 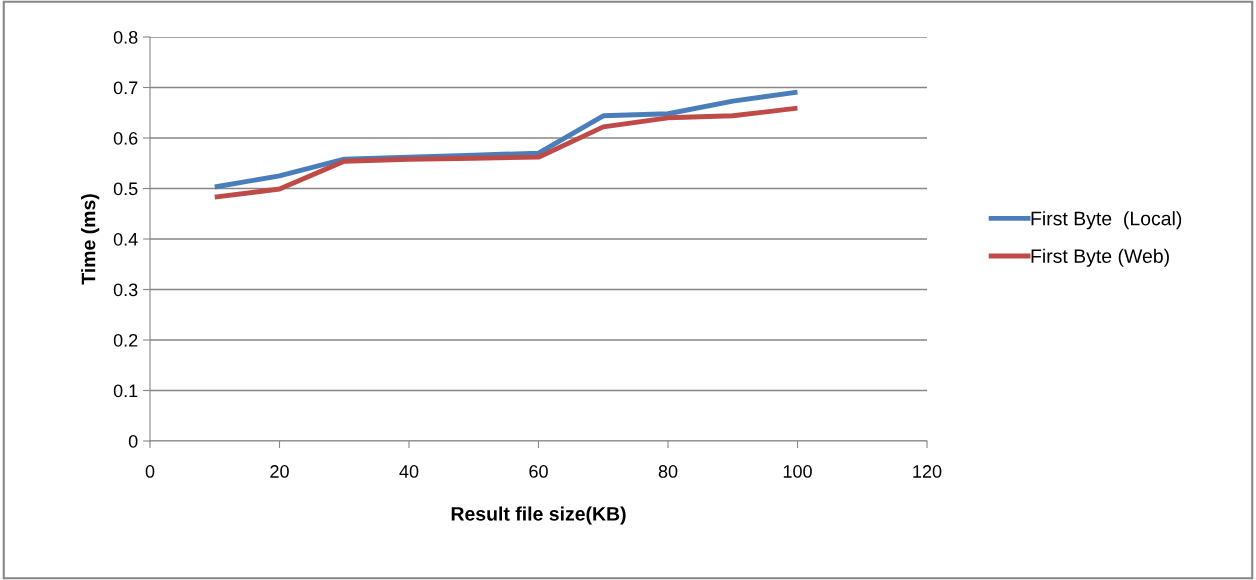 What do you see at coordinates (538, 471) in the screenshot?
I see `x-tick-label: 60` at bounding box center [538, 471].